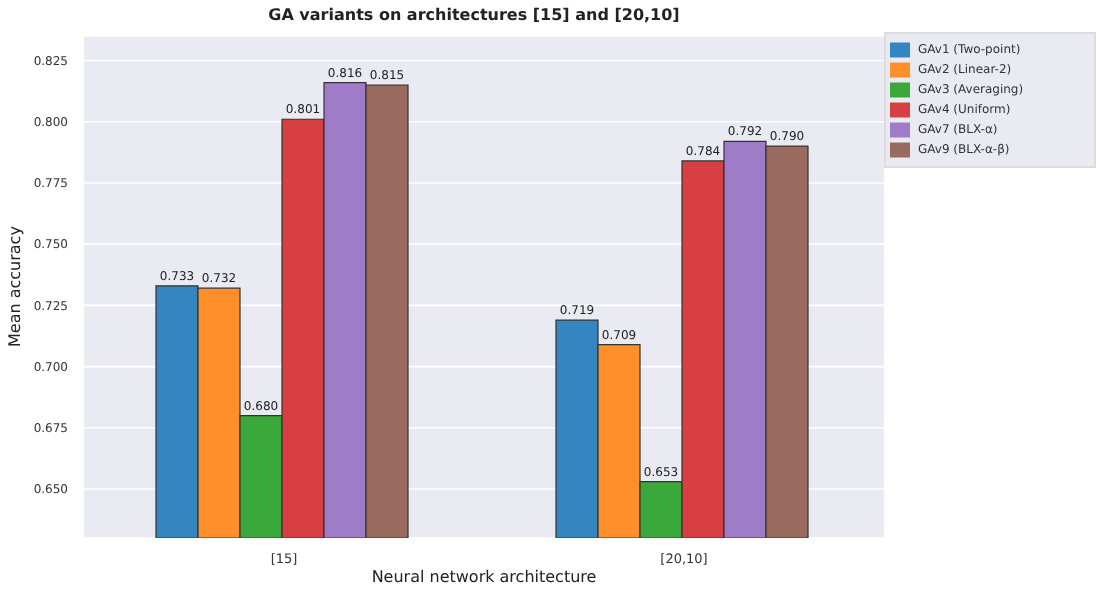 The image size is (1100, 594). Describe the element at coordinates (484, 577) in the screenshot. I see `x-axis-title: Neural network architecture` at that location.